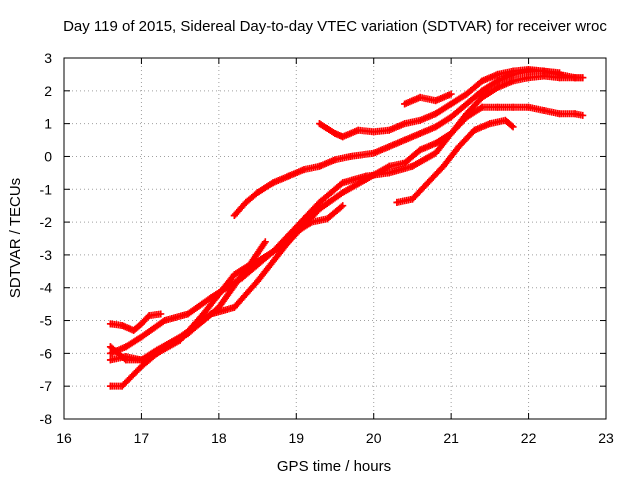  I want to click on y-tick-label: -7, so click(46, 386).